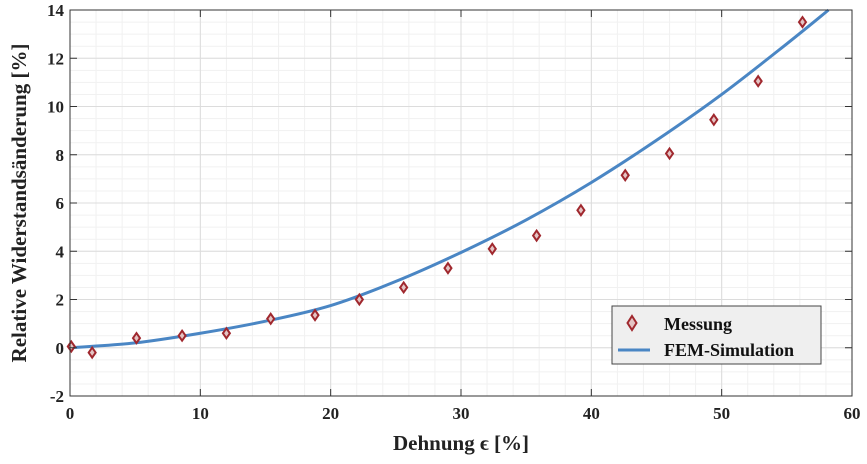 The height and width of the screenshot is (464, 867). Describe the element at coordinates (55, 58) in the screenshot. I see `y-tick-label: 12` at that location.